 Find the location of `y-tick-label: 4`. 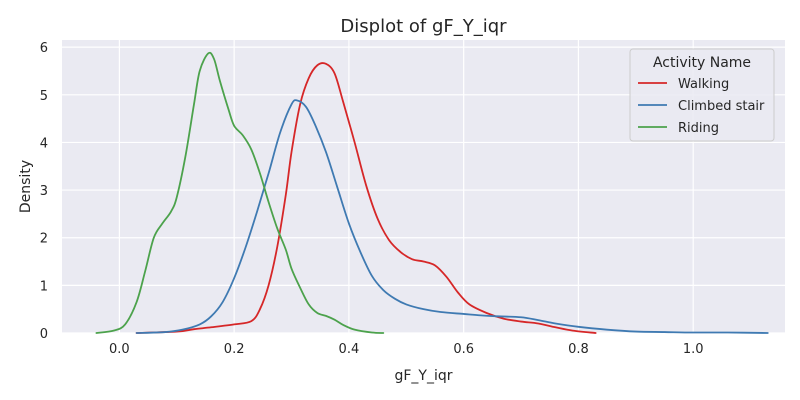

y-tick-label: 4 is located at coordinates (44, 143).